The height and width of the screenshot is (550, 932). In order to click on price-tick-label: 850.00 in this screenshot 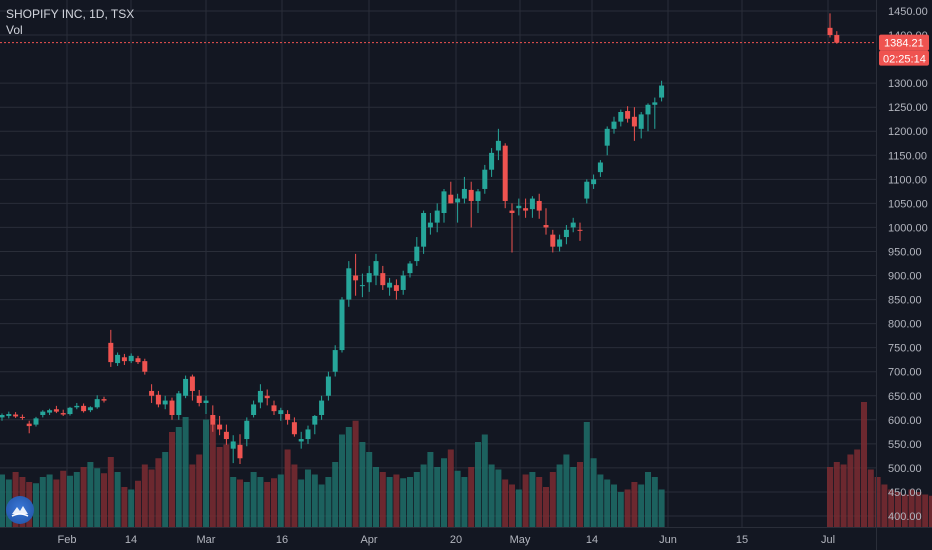, I will do `click(905, 301)`.